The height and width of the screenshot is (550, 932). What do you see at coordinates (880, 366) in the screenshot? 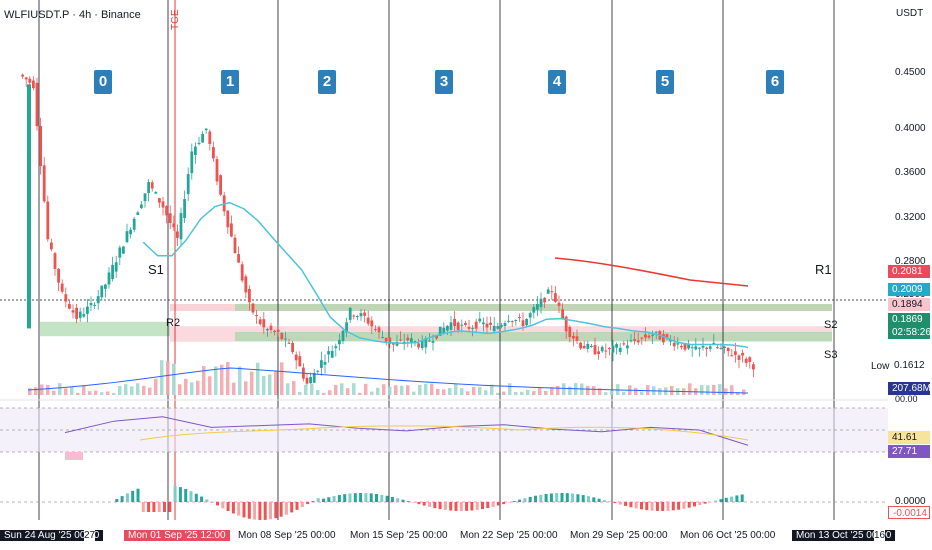
I see `low-label: Low` at bounding box center [880, 366].